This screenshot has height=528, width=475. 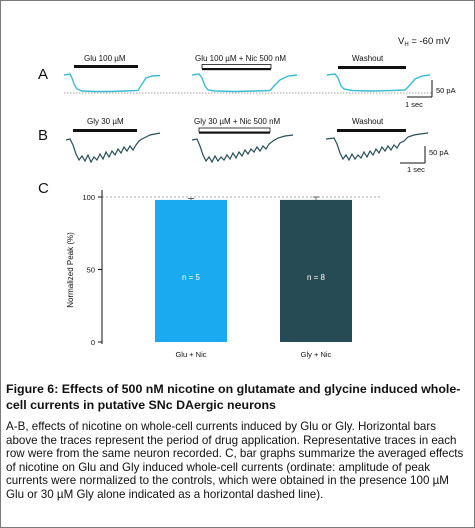 What do you see at coordinates (106, 66) in the screenshot?
I see `application-bar-glu` at bounding box center [106, 66].